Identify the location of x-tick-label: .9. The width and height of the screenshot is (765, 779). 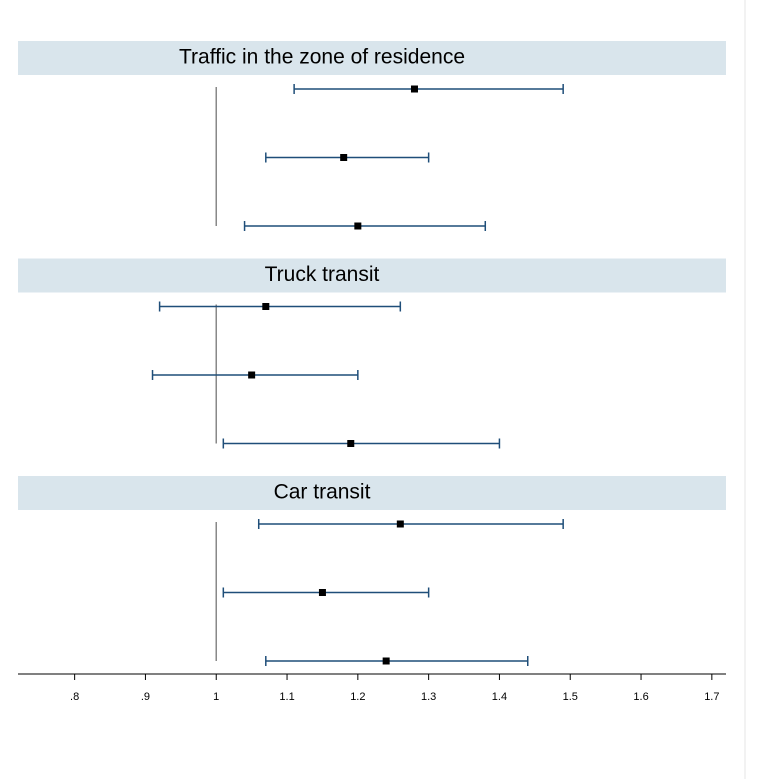
(145, 697).